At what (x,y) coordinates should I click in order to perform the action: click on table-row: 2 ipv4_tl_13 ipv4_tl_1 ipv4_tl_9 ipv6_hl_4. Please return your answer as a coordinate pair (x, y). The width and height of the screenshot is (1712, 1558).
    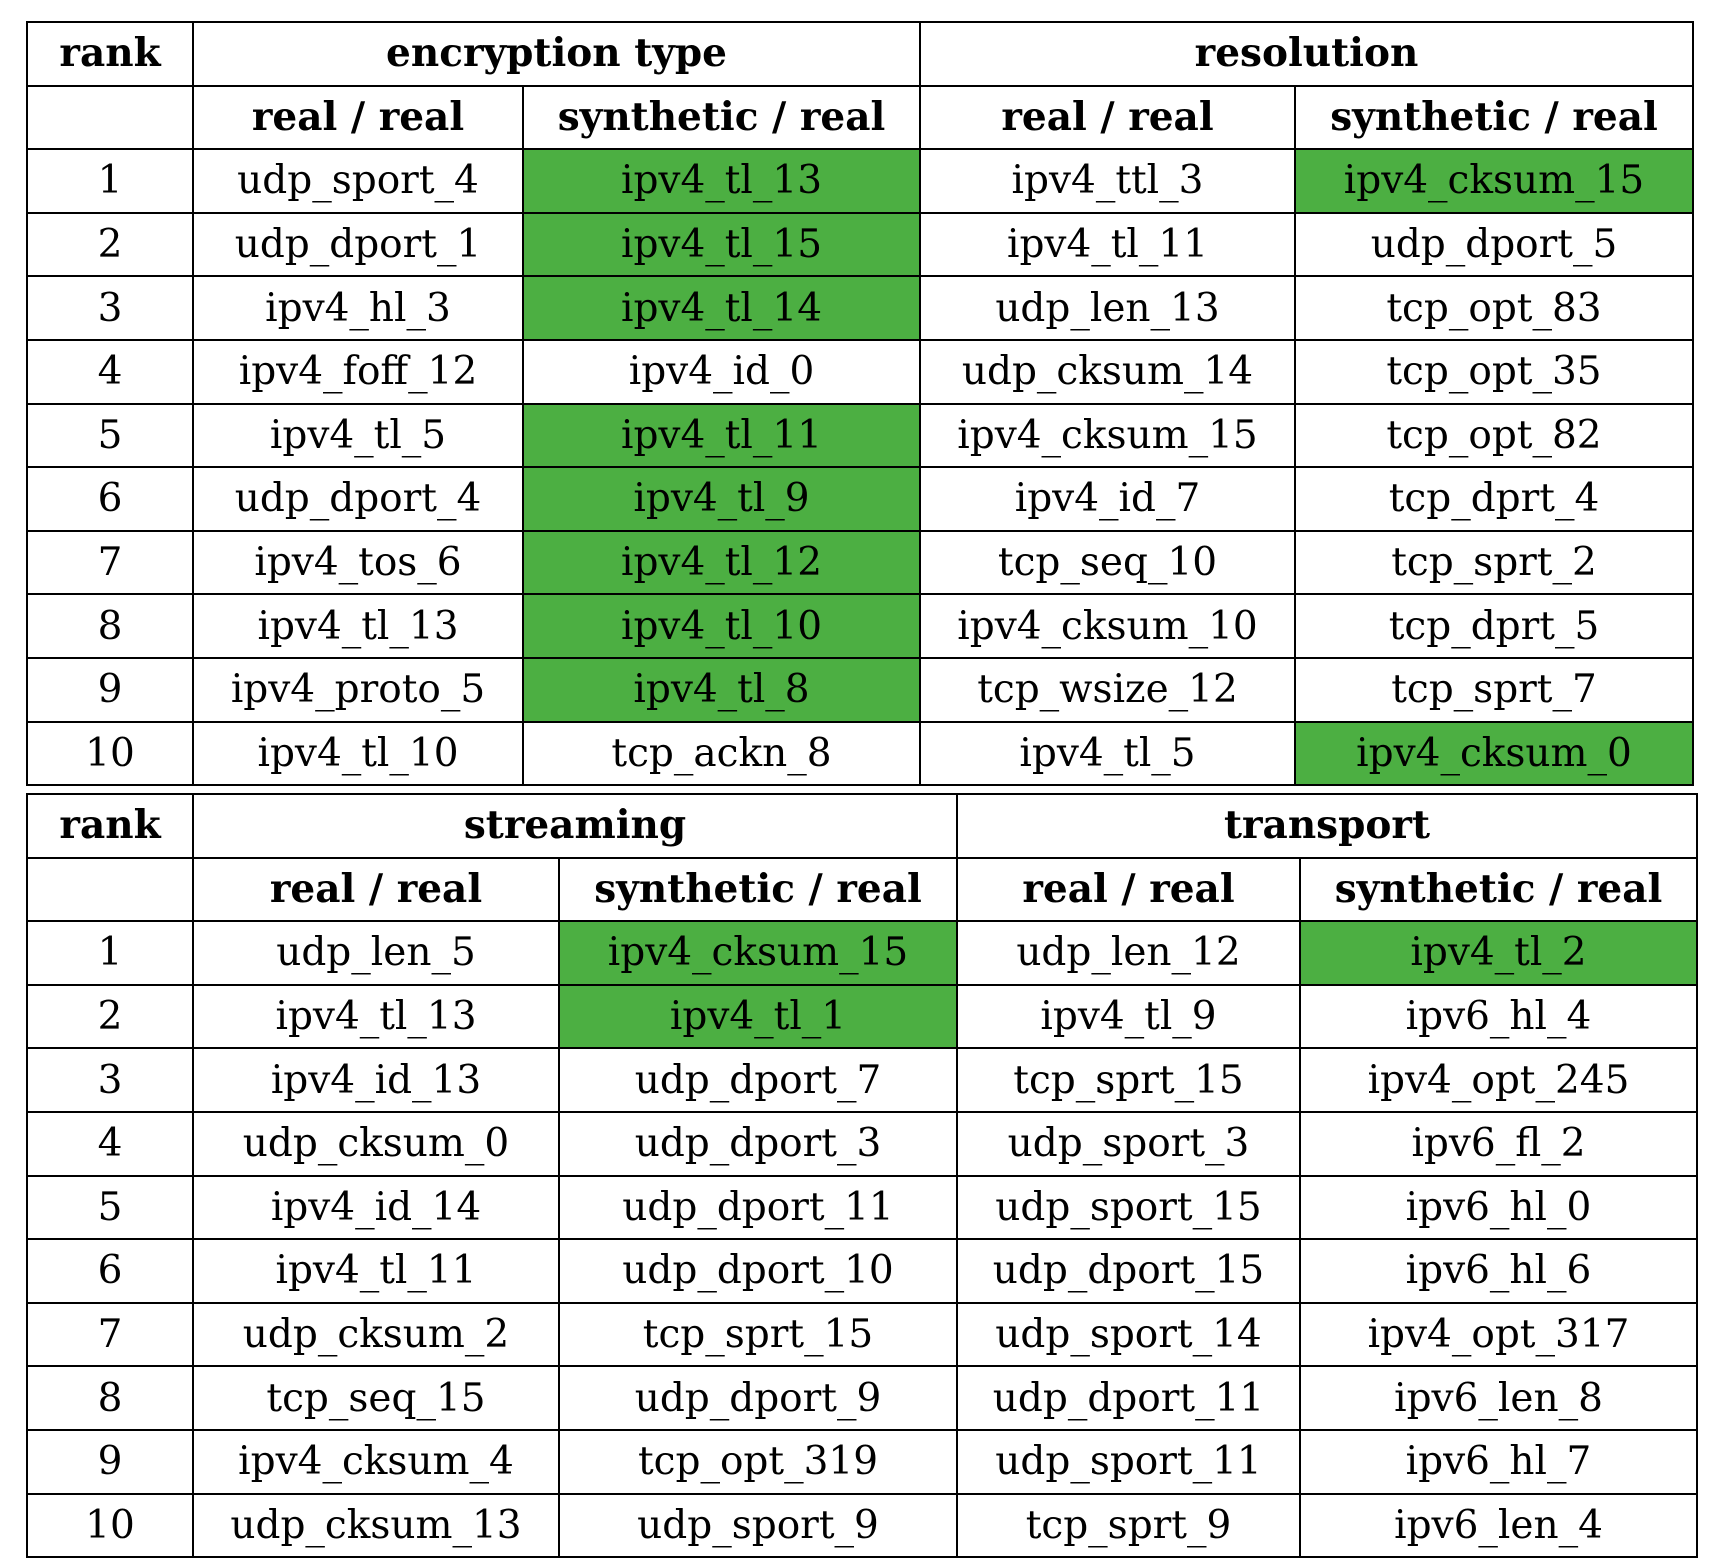
    Looking at the image, I should click on (862, 1016).